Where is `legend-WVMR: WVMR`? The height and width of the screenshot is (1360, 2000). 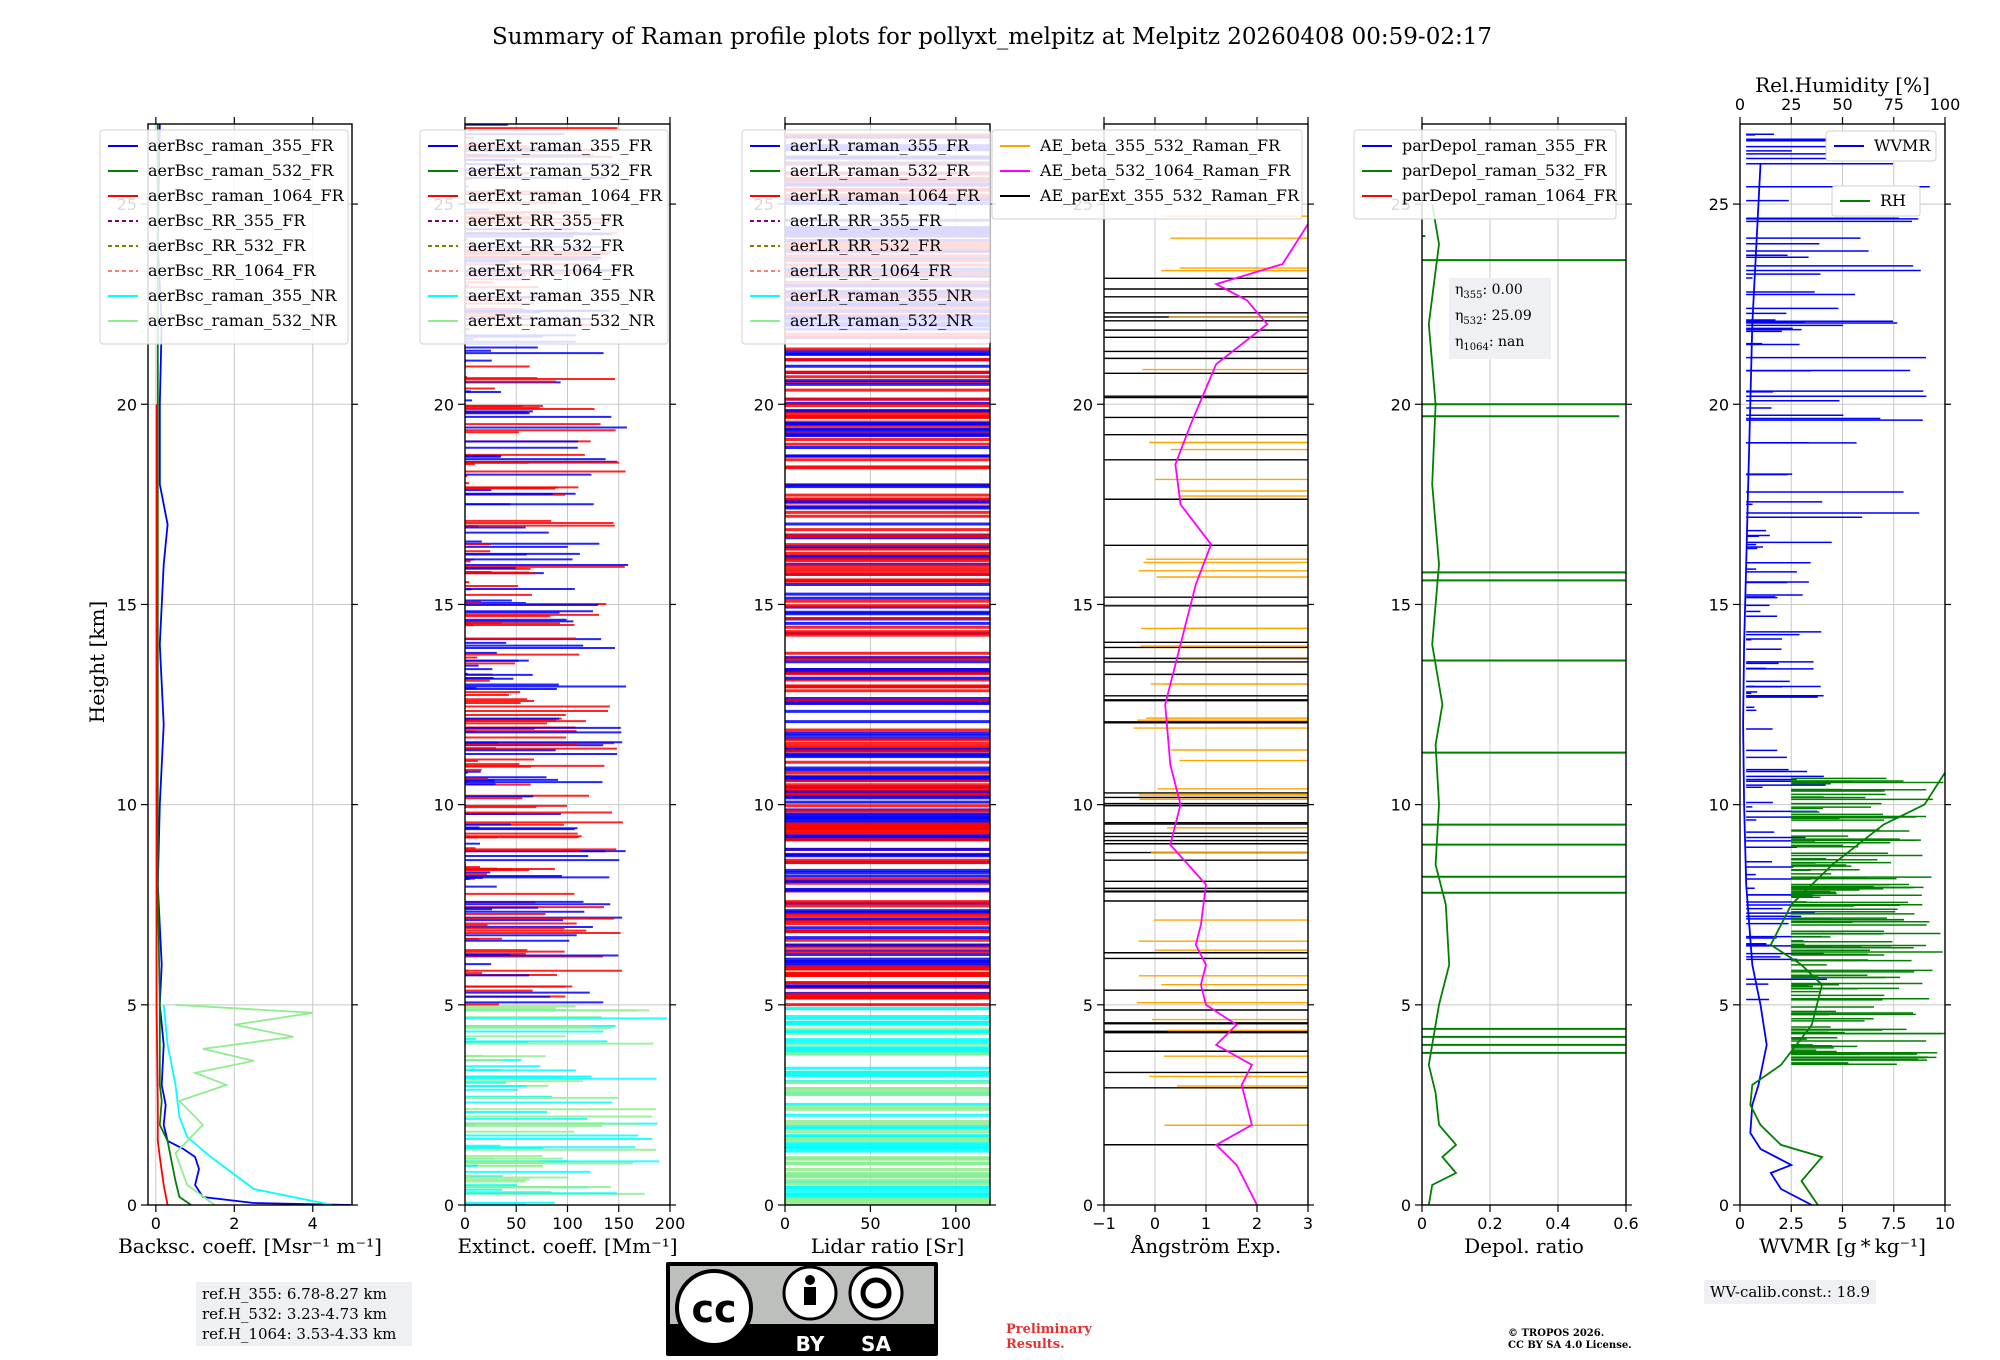 legend-WVMR: WVMR is located at coordinates (1881, 146).